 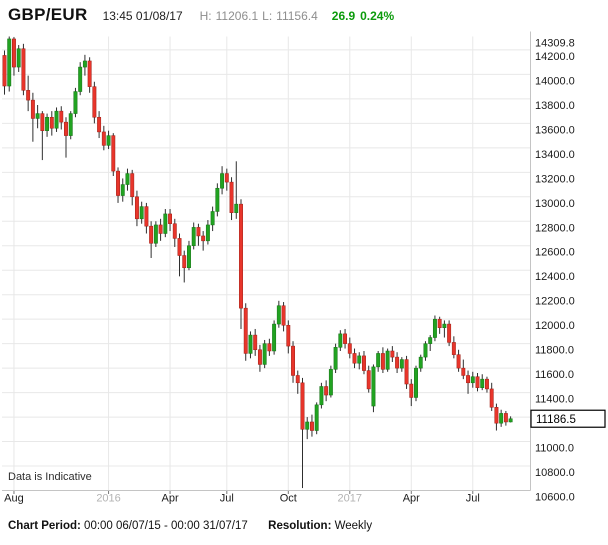 What do you see at coordinates (297, 16) in the screenshot?
I see `low-value: 11156.4` at bounding box center [297, 16].